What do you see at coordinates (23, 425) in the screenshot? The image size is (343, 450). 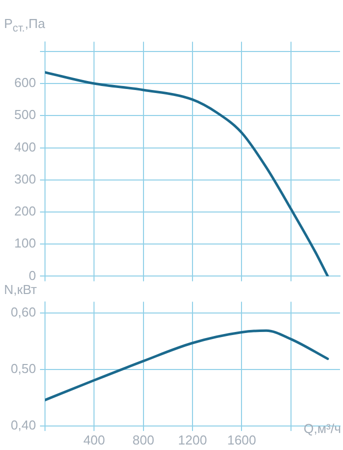 I see `y-tick-label: 0,40` at bounding box center [23, 425].